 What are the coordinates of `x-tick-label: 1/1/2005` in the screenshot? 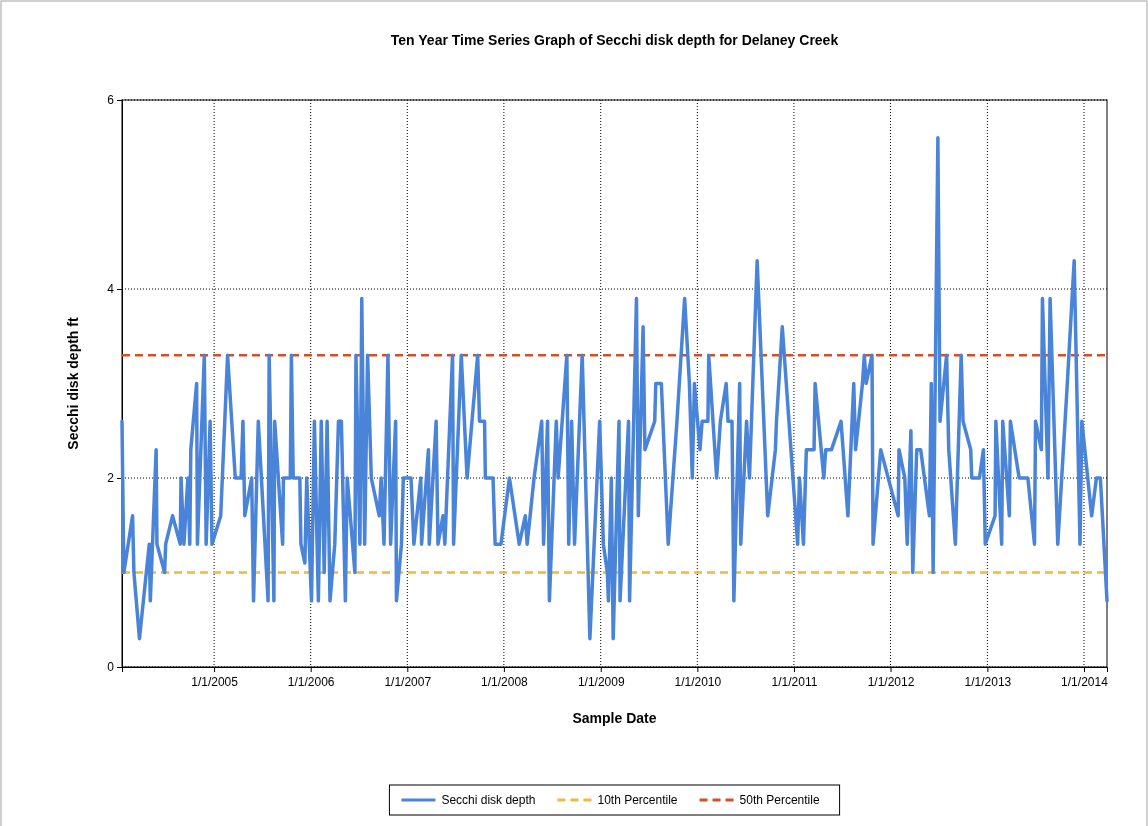 It's located at (215, 681).